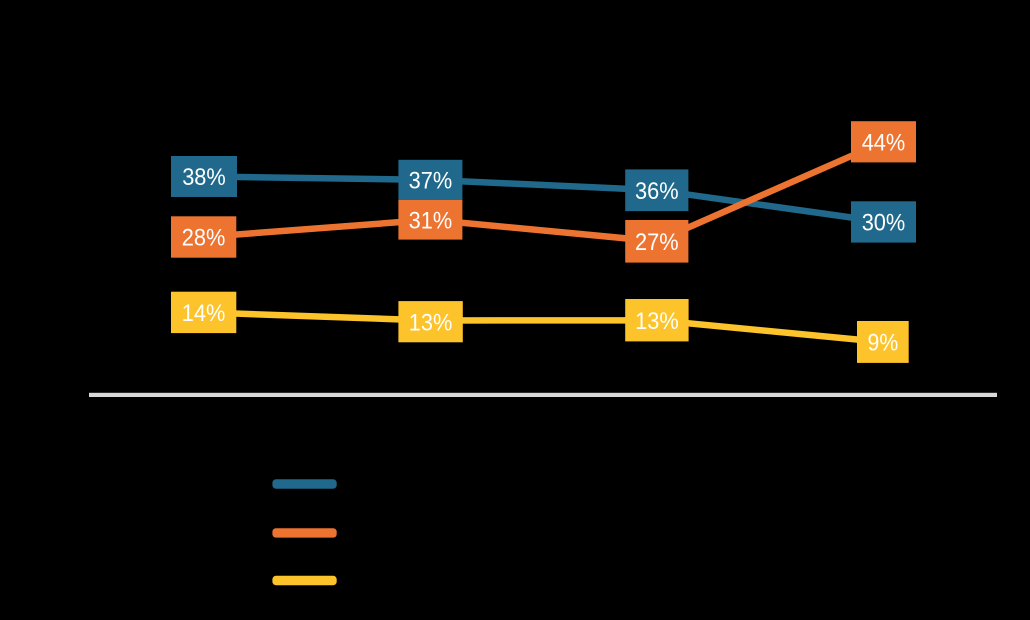 The image size is (1030, 620). Describe the element at coordinates (204, 177) in the screenshot. I see `svg-text: 38%` at that location.